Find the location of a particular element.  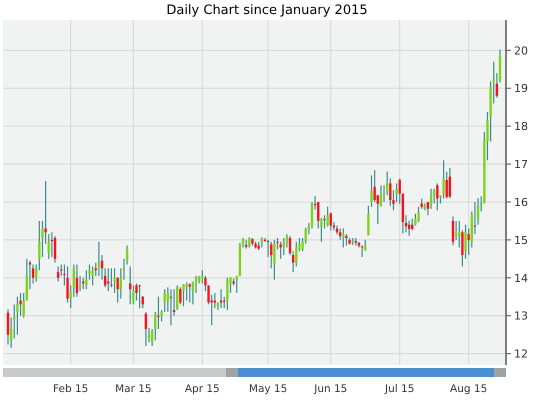

x-tick-label: Feb 15 is located at coordinates (70, 389).